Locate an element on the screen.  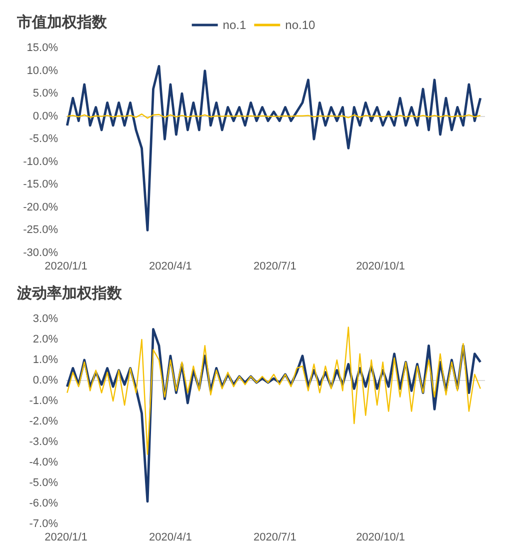
y-tick-label: -6.0% is located at coordinates (43, 504).